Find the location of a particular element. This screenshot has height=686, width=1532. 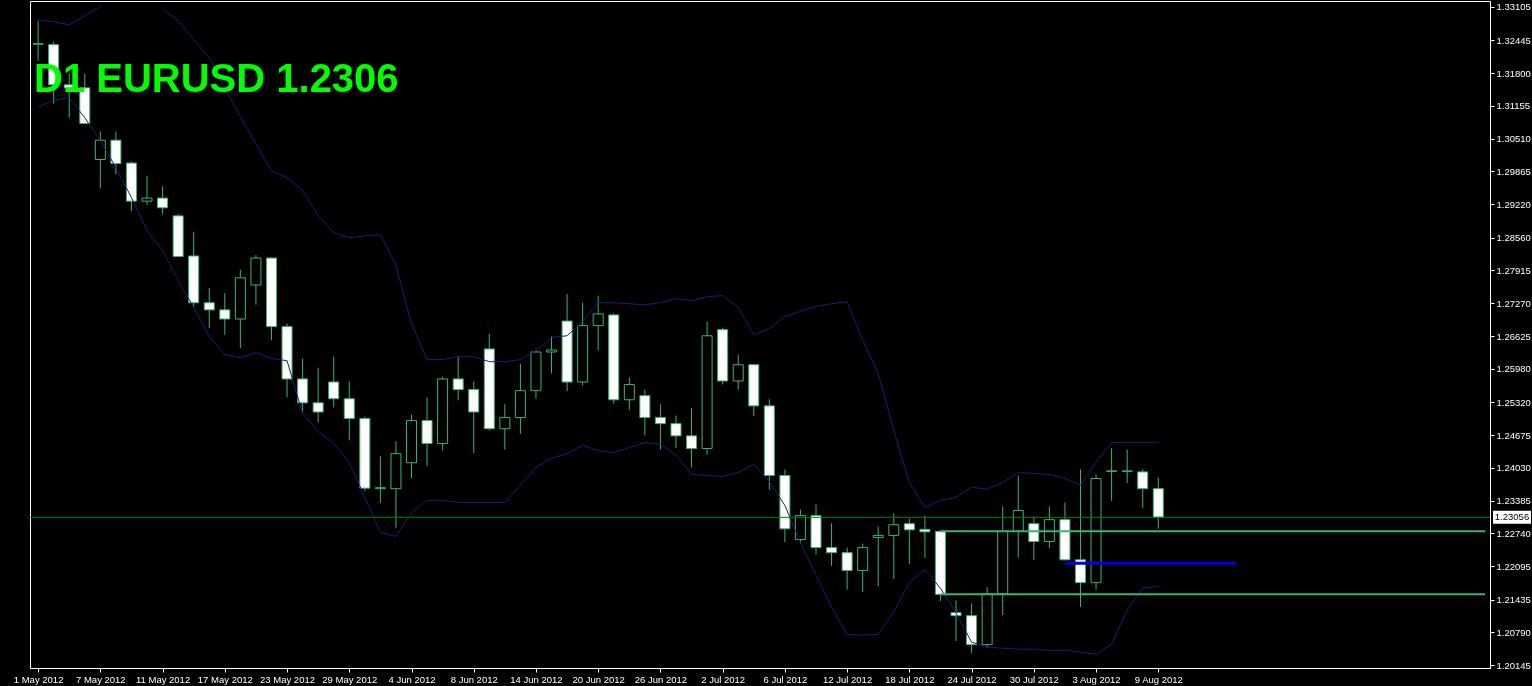

y-tick-label: 1.23385 is located at coordinates (1513, 501).